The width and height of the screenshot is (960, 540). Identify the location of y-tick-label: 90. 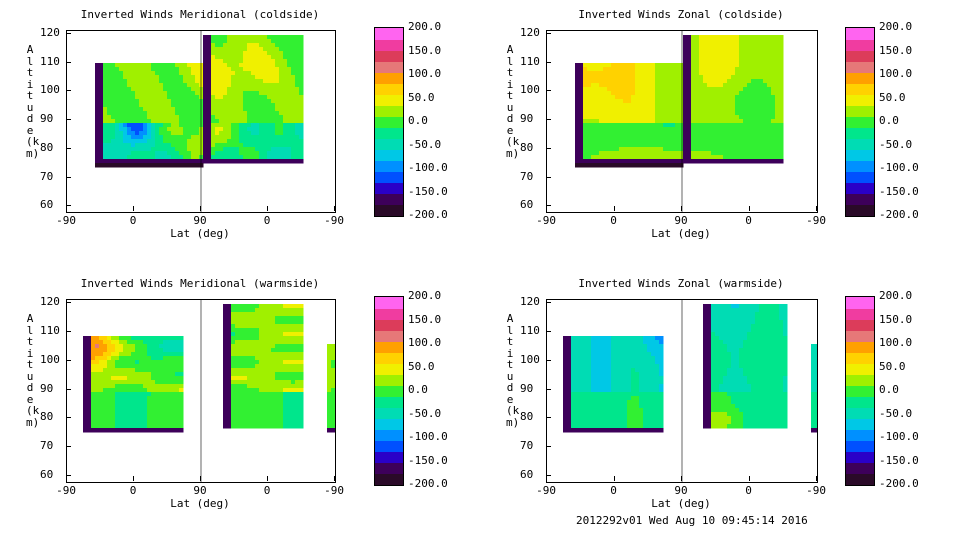
(527, 388).